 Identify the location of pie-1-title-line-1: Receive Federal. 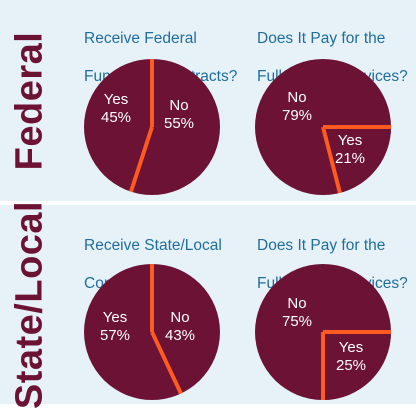
(140, 38).